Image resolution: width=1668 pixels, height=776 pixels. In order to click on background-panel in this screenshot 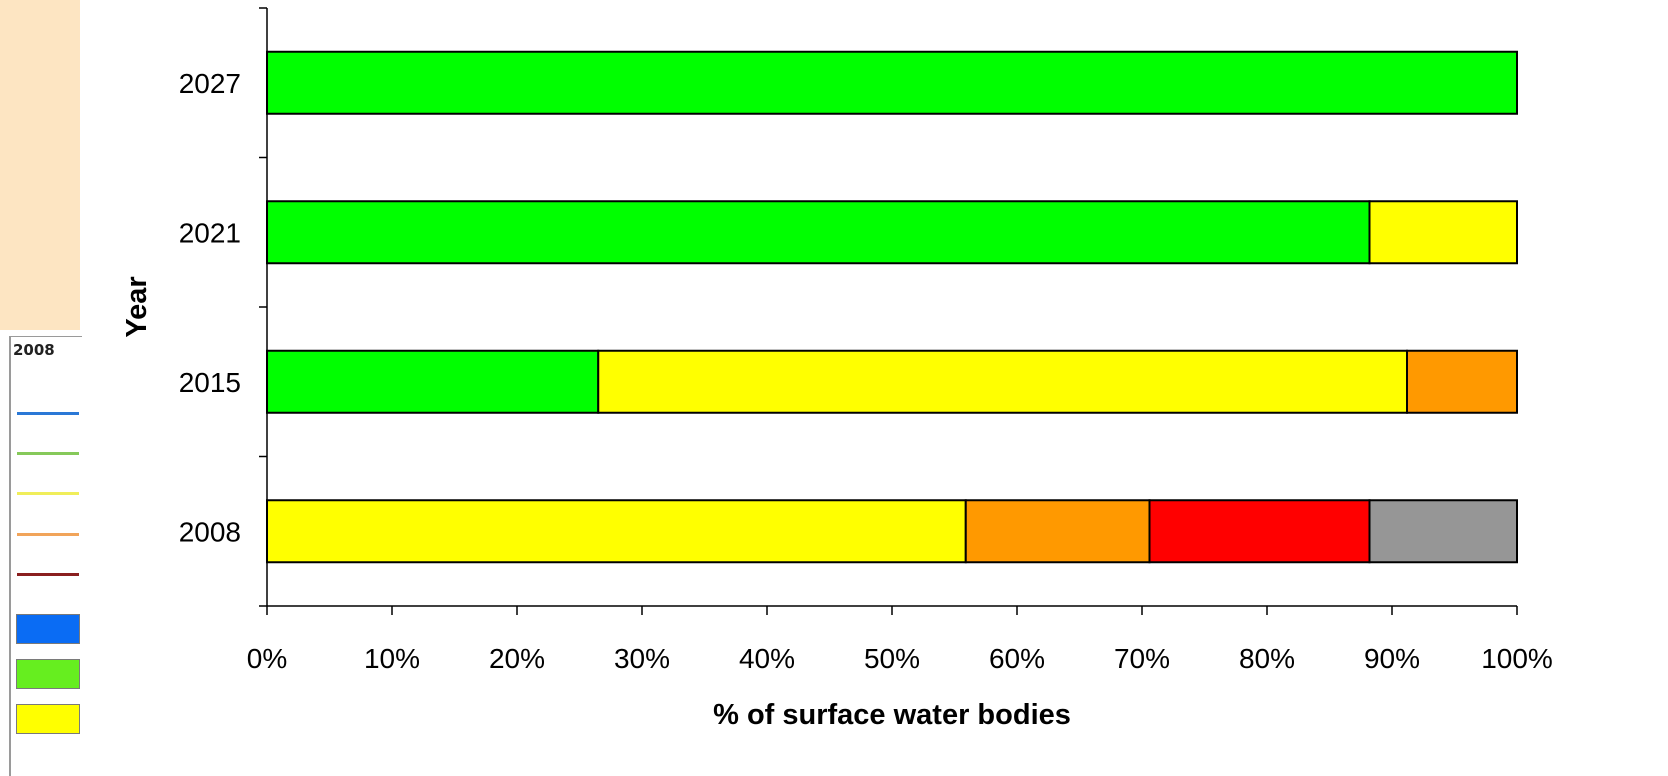, I will do `click(40, 165)`.